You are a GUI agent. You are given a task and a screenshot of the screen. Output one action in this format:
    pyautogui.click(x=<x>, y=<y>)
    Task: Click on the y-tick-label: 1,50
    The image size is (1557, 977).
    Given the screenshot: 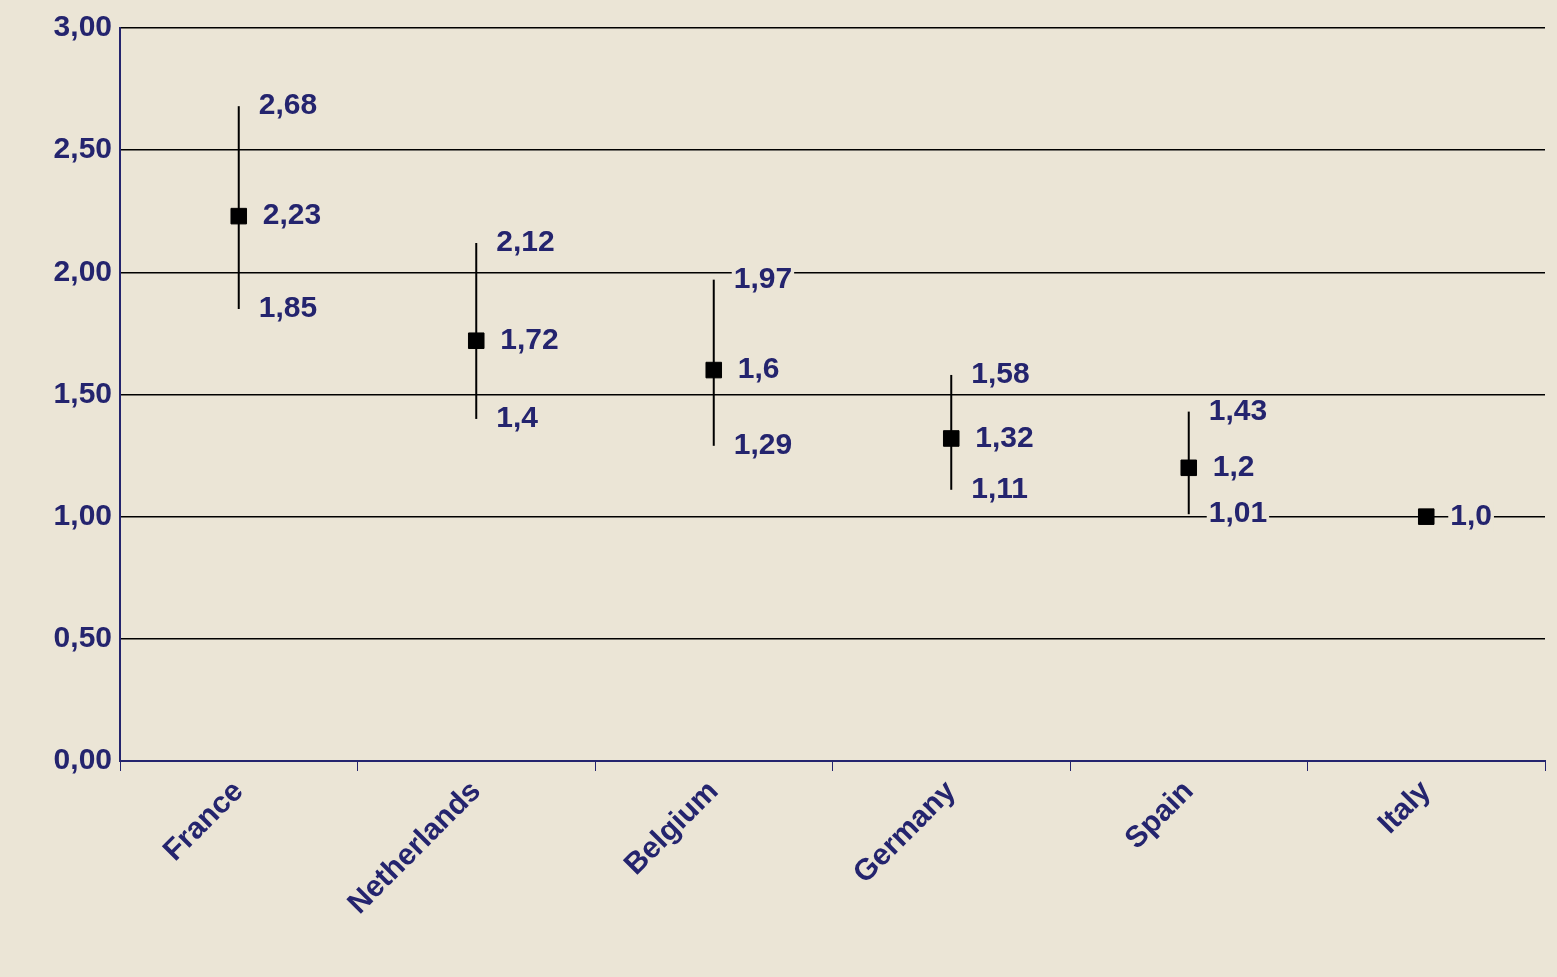 What is the action you would take?
    pyautogui.click(x=82, y=392)
    